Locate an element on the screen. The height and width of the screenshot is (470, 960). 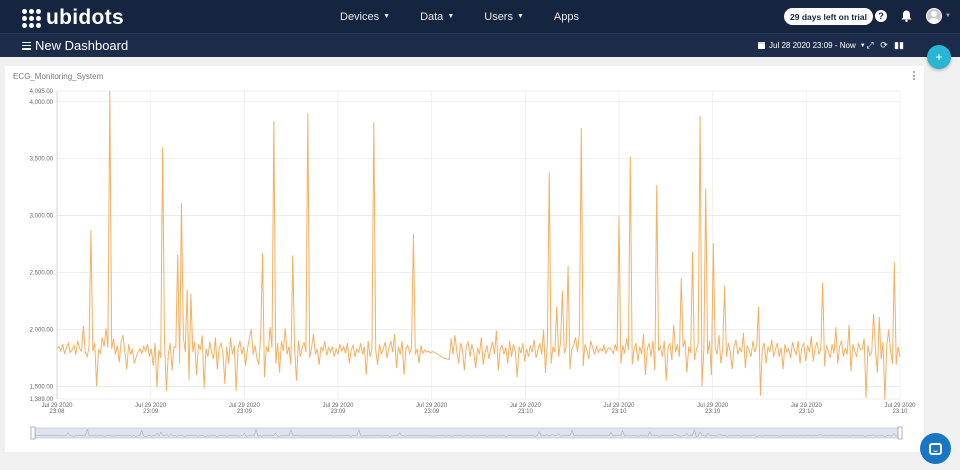
widget-options-icon is located at coordinates (914, 75).